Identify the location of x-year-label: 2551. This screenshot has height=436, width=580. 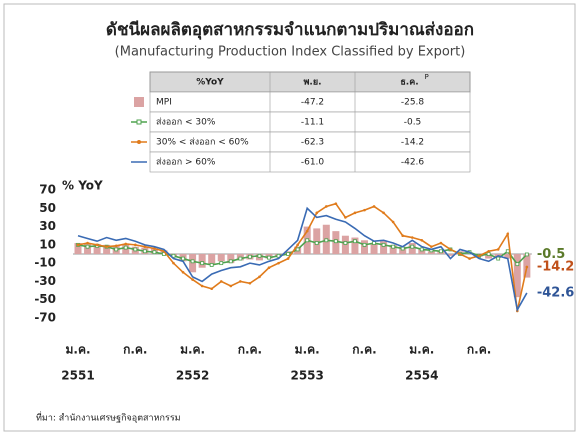
(77, 376).